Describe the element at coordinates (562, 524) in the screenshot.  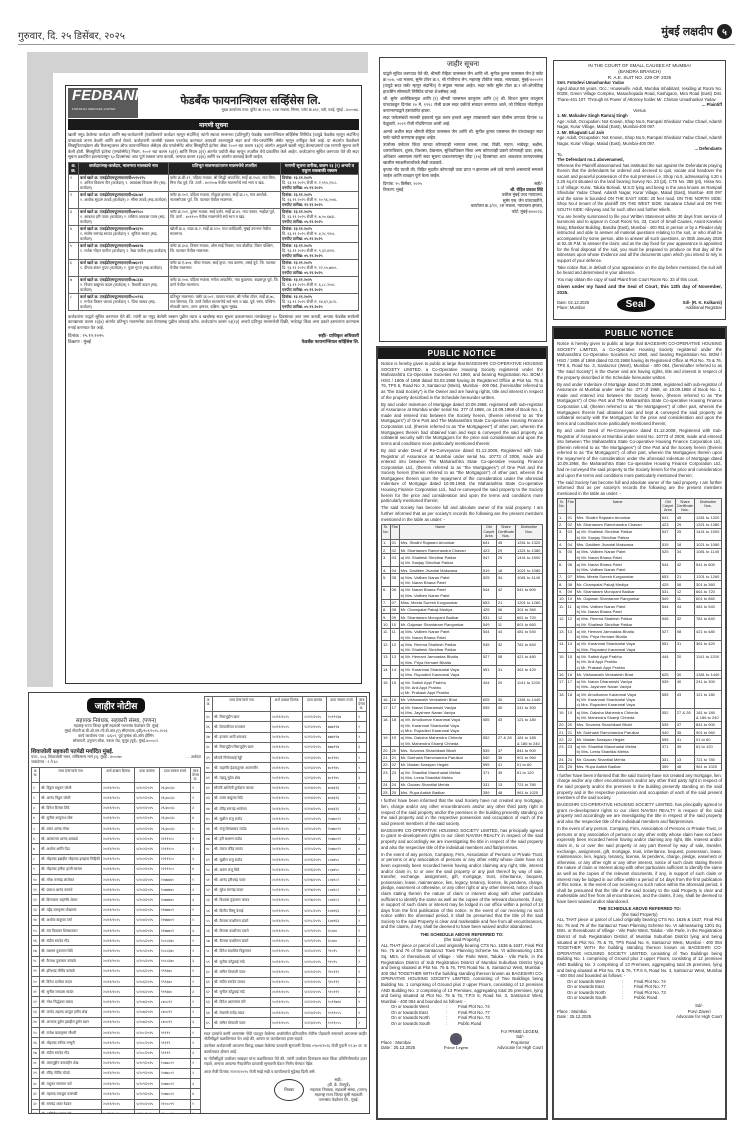
I see `member-cell: 2.` at that location.